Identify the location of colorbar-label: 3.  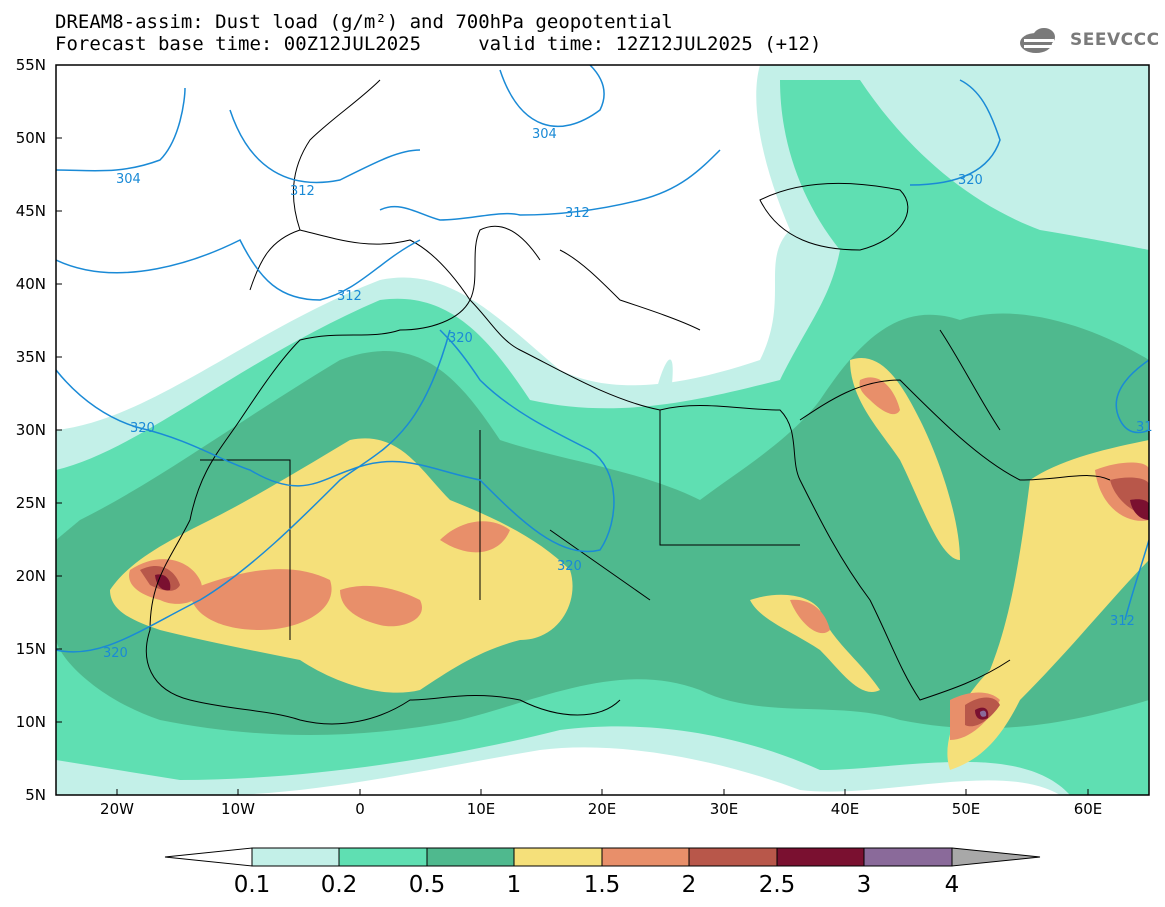
(864, 885).